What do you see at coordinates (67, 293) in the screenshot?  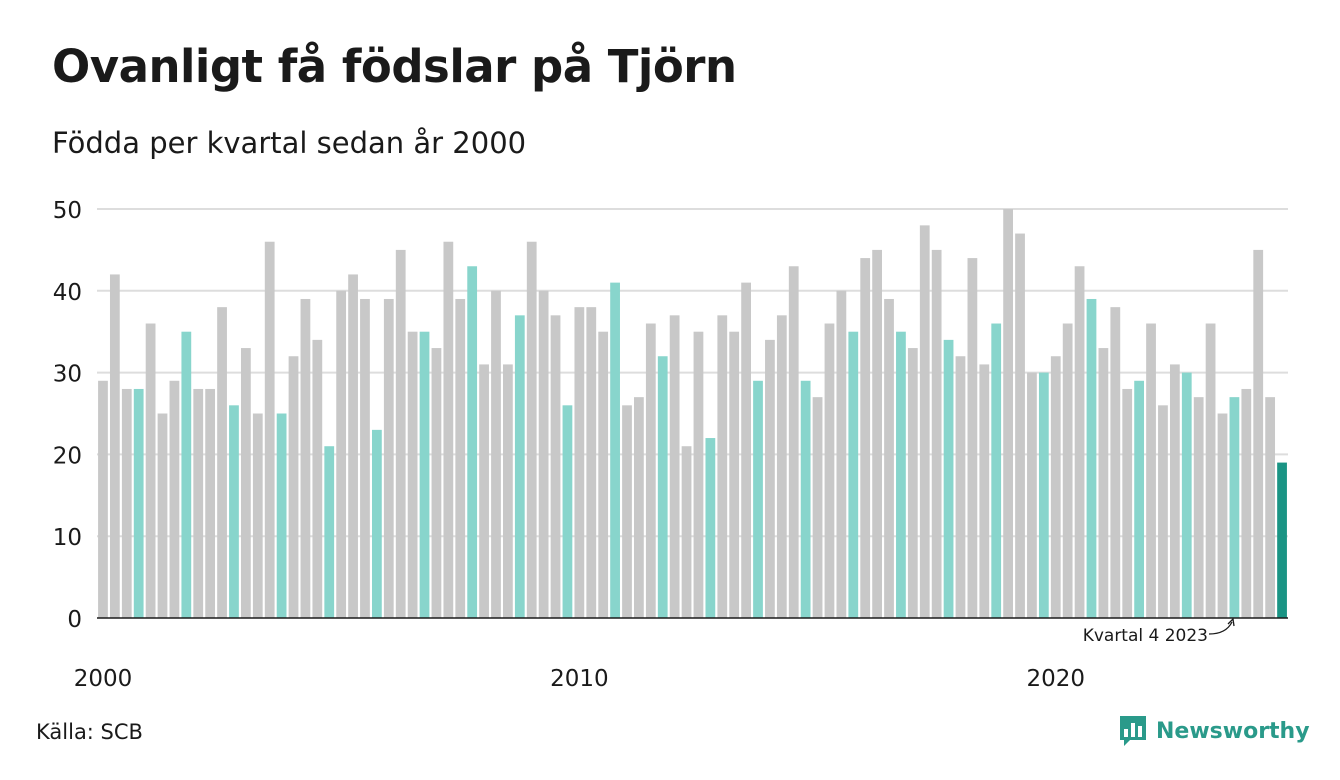 I see `y-tick-label: 40` at bounding box center [67, 293].